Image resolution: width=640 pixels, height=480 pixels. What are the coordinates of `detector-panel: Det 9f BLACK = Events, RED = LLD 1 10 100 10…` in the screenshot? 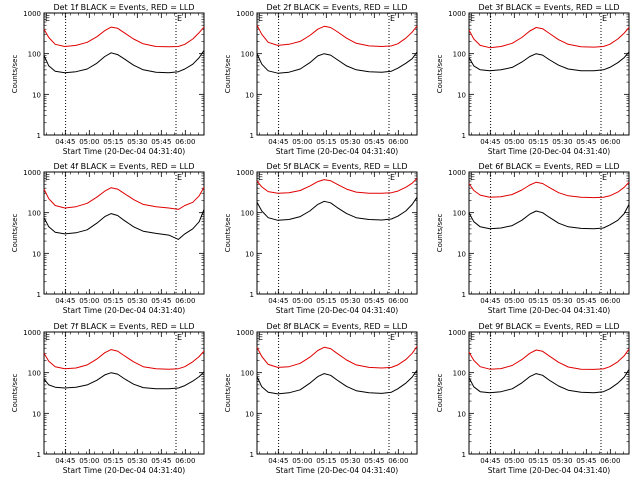 It's located at (533, 398).